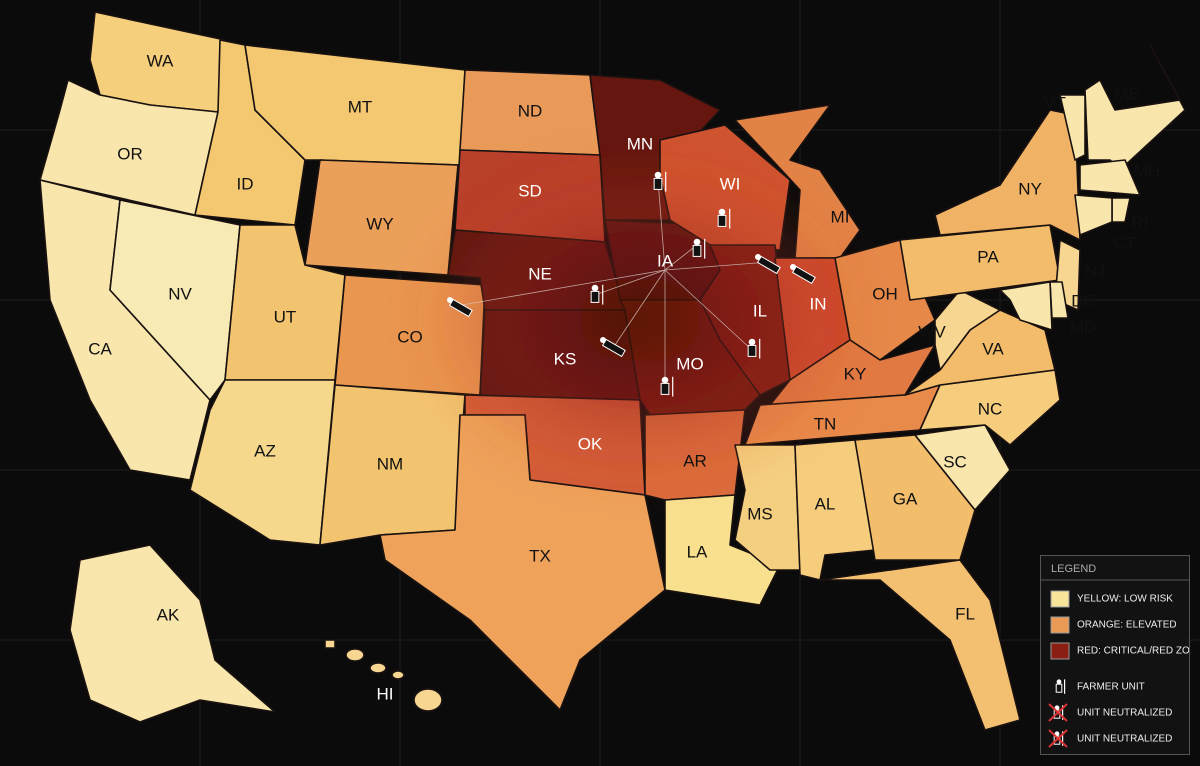 The height and width of the screenshot is (766, 1200). Describe the element at coordinates (905, 498) in the screenshot. I see `state-label: GA` at that location.